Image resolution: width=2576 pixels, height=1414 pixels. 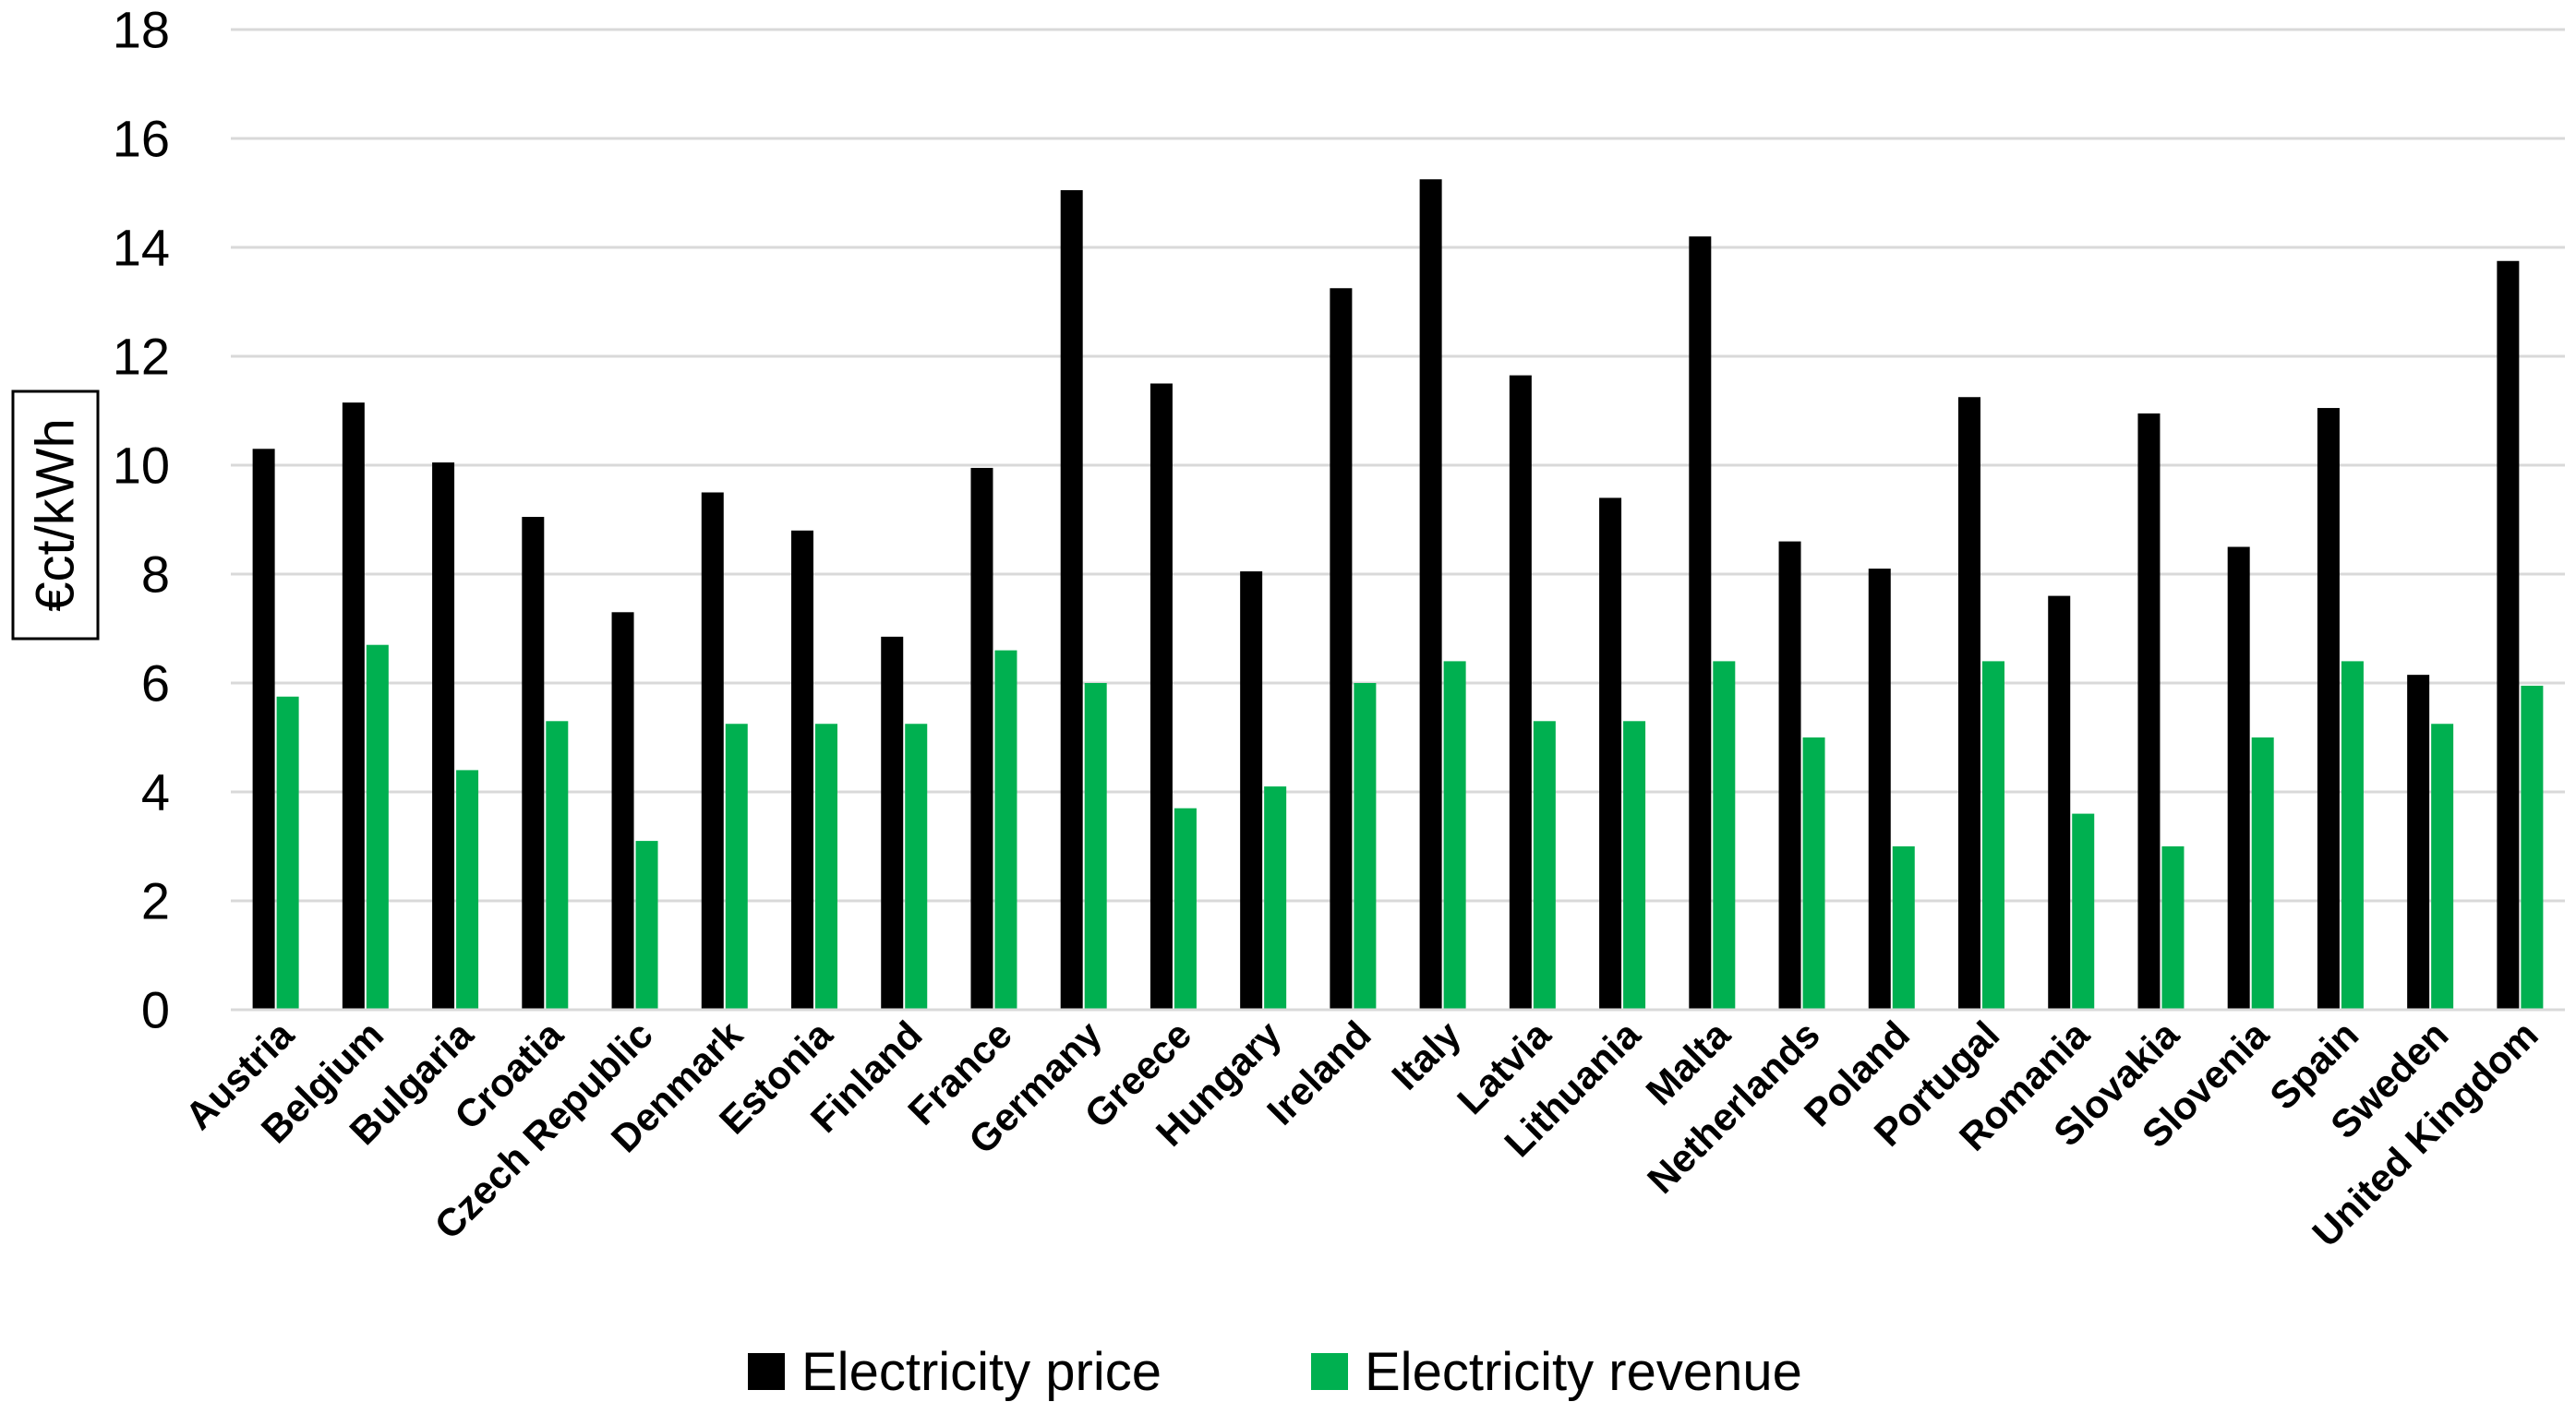 What do you see at coordinates (1005, 830) in the screenshot?
I see `bar-electricity-revenue-france` at bounding box center [1005, 830].